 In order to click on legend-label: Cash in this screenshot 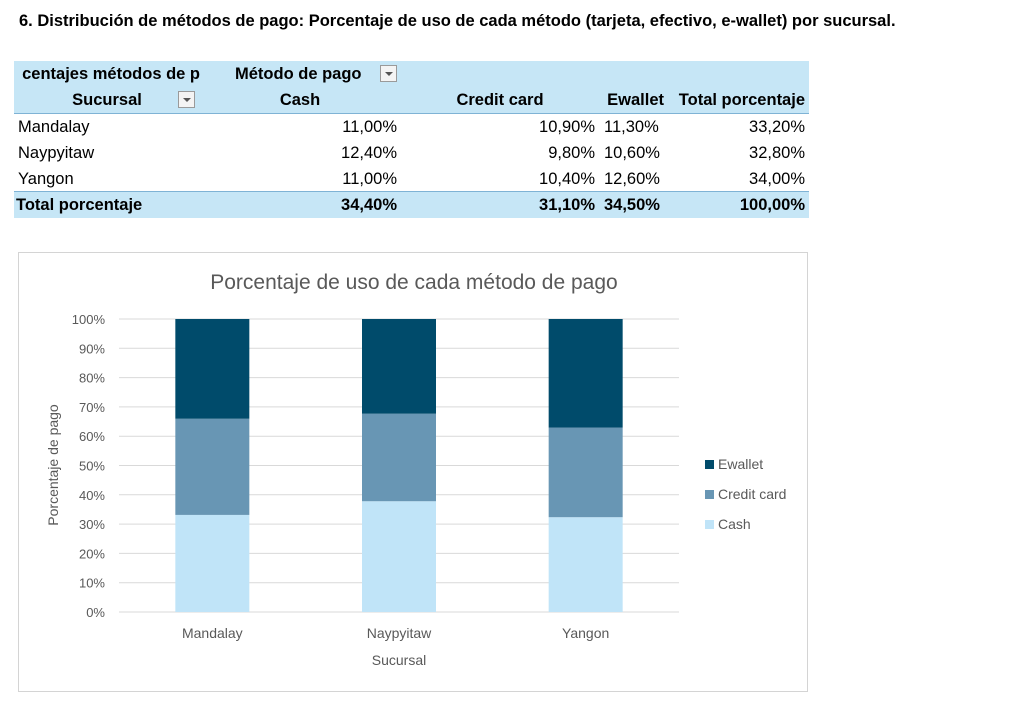, I will do `click(734, 524)`.